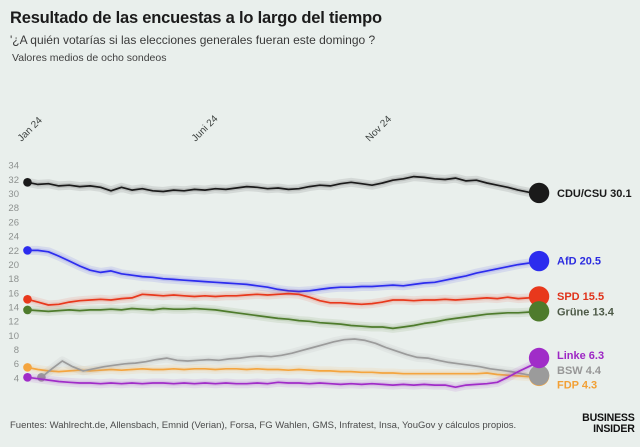  I want to click on y-tick-label: 28, so click(13, 208).